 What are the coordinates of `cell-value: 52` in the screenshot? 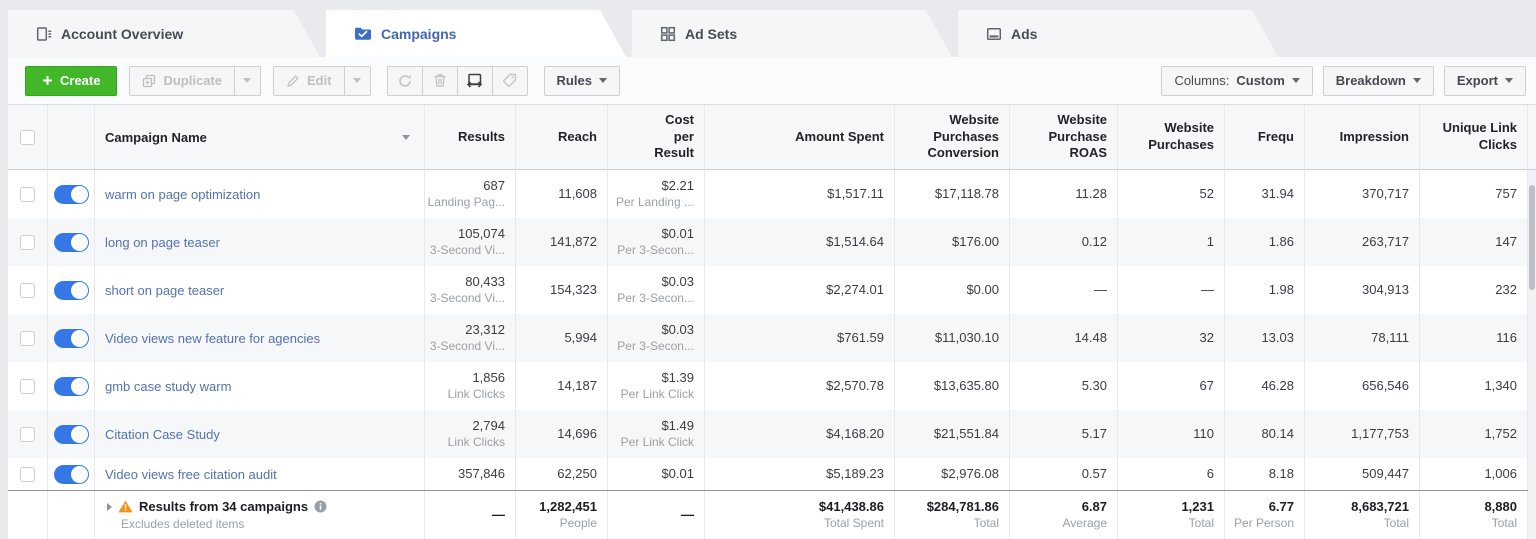 It's located at (1206, 193).